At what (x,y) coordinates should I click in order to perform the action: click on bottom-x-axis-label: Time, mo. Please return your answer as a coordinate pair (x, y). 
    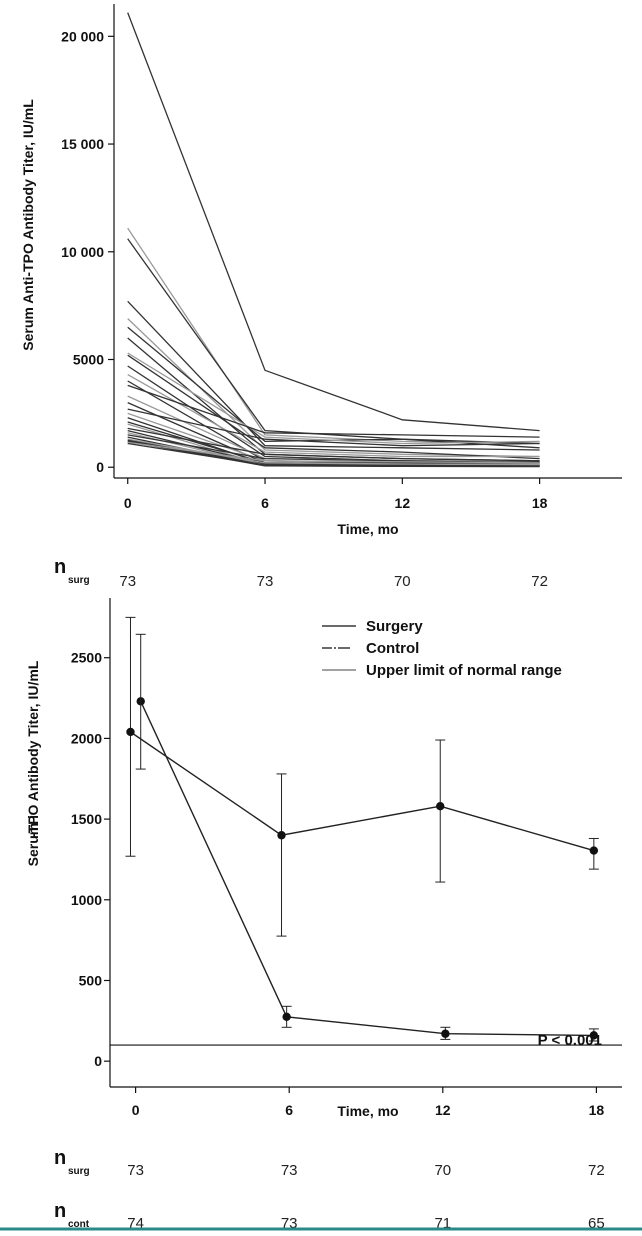
    Looking at the image, I should click on (367, 1111).